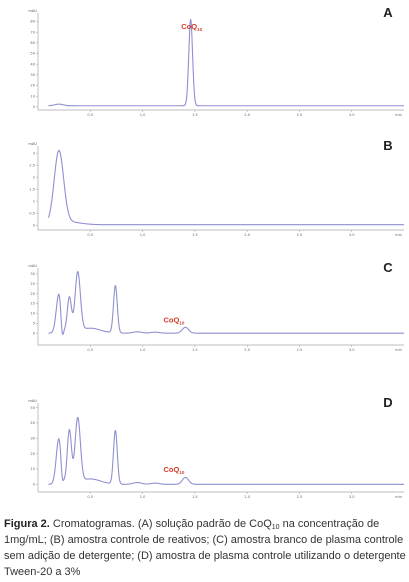 The image size is (409, 582). Describe the element at coordinates (32, 213) in the screenshot. I see `y-tick-label: 0.5` at that location.